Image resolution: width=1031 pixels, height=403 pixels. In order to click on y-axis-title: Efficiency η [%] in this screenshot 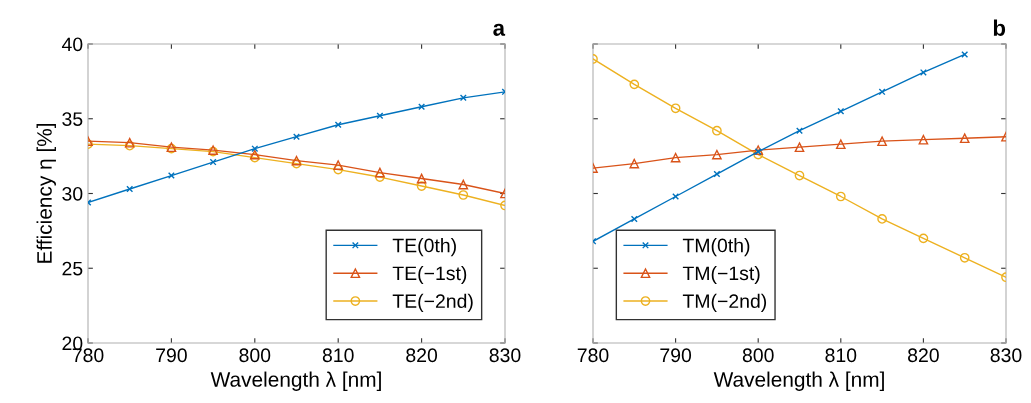, I will do `click(46, 193)`.